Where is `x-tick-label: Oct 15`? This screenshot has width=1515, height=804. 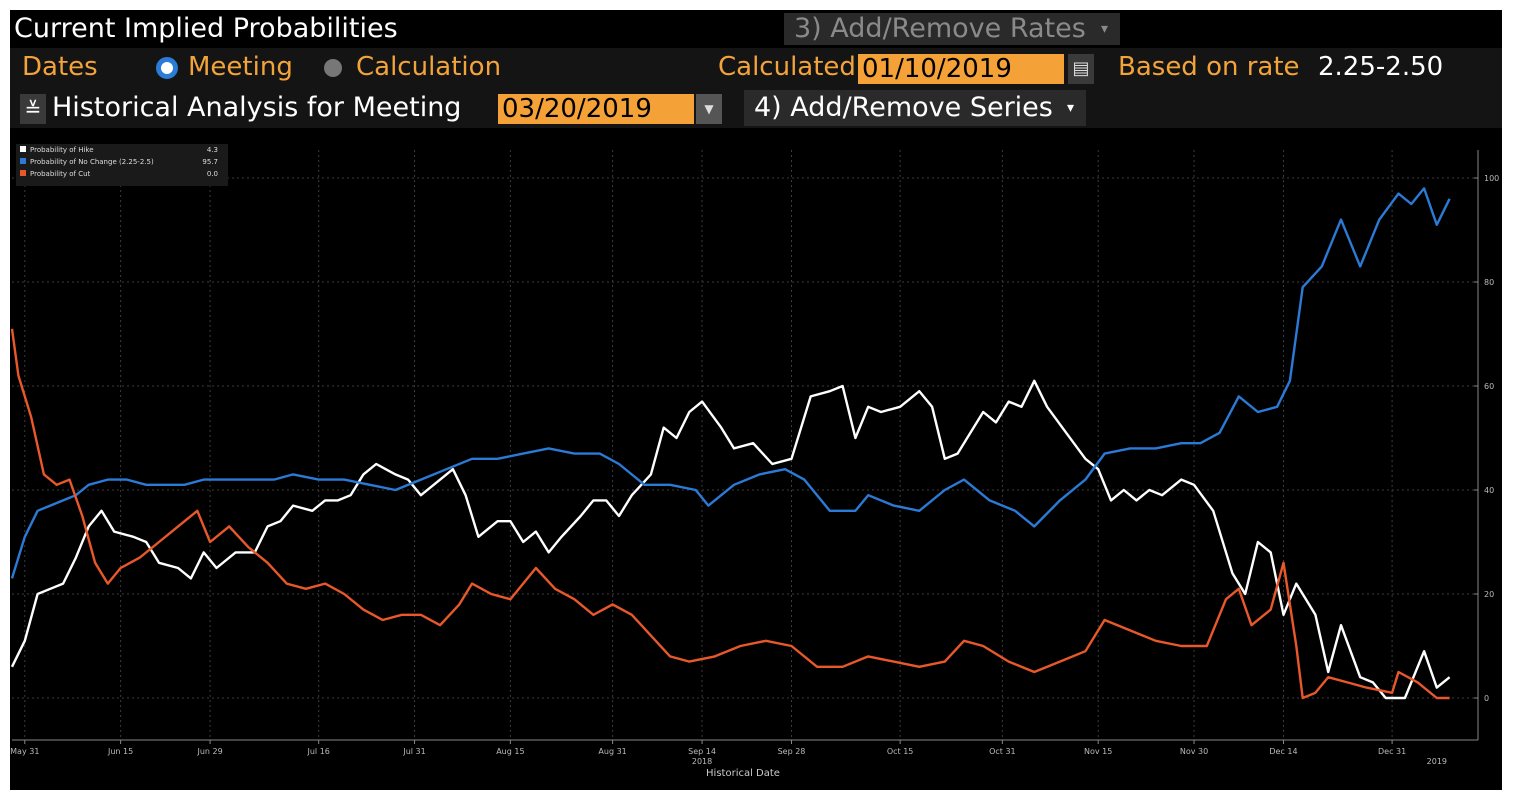 x-tick-label: Oct 15 is located at coordinates (900, 751).